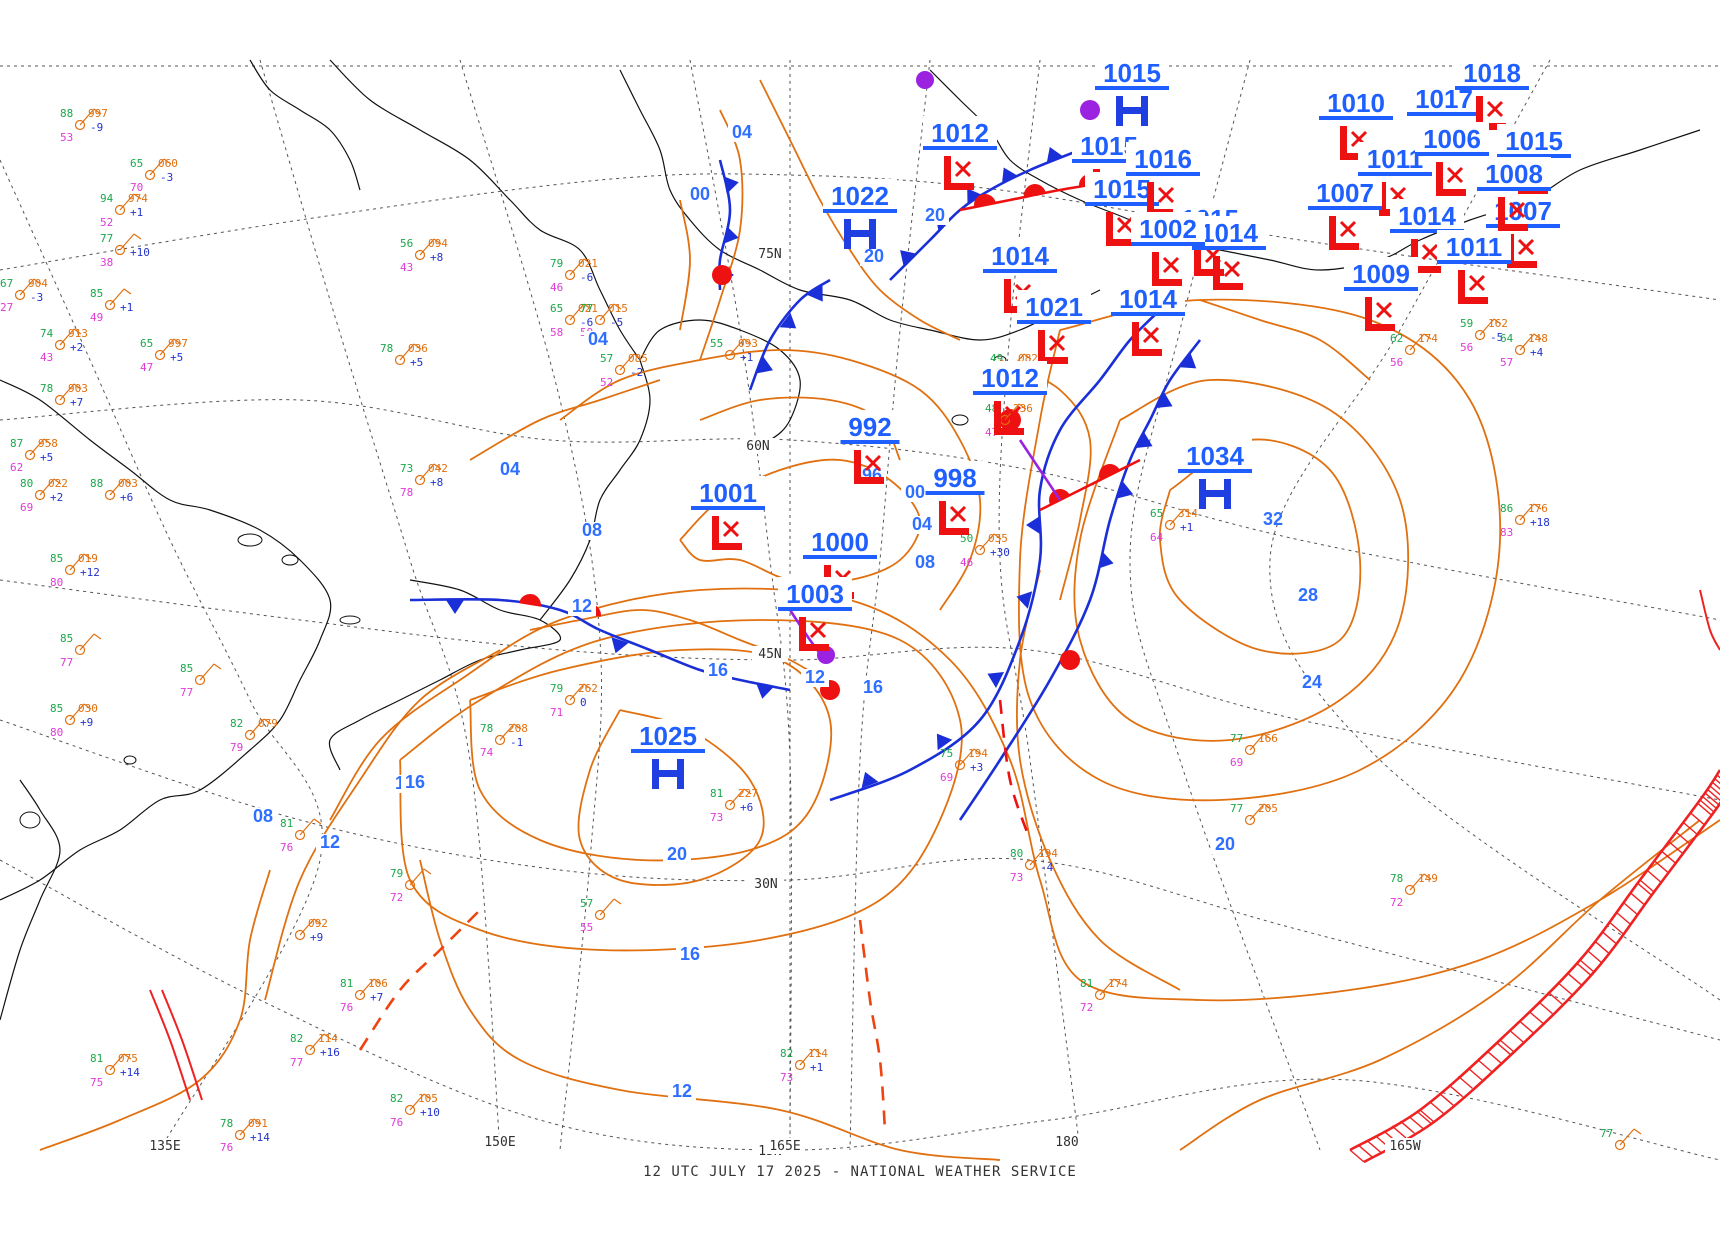  I want to click on station-temperature: 81, so click(1086, 983).